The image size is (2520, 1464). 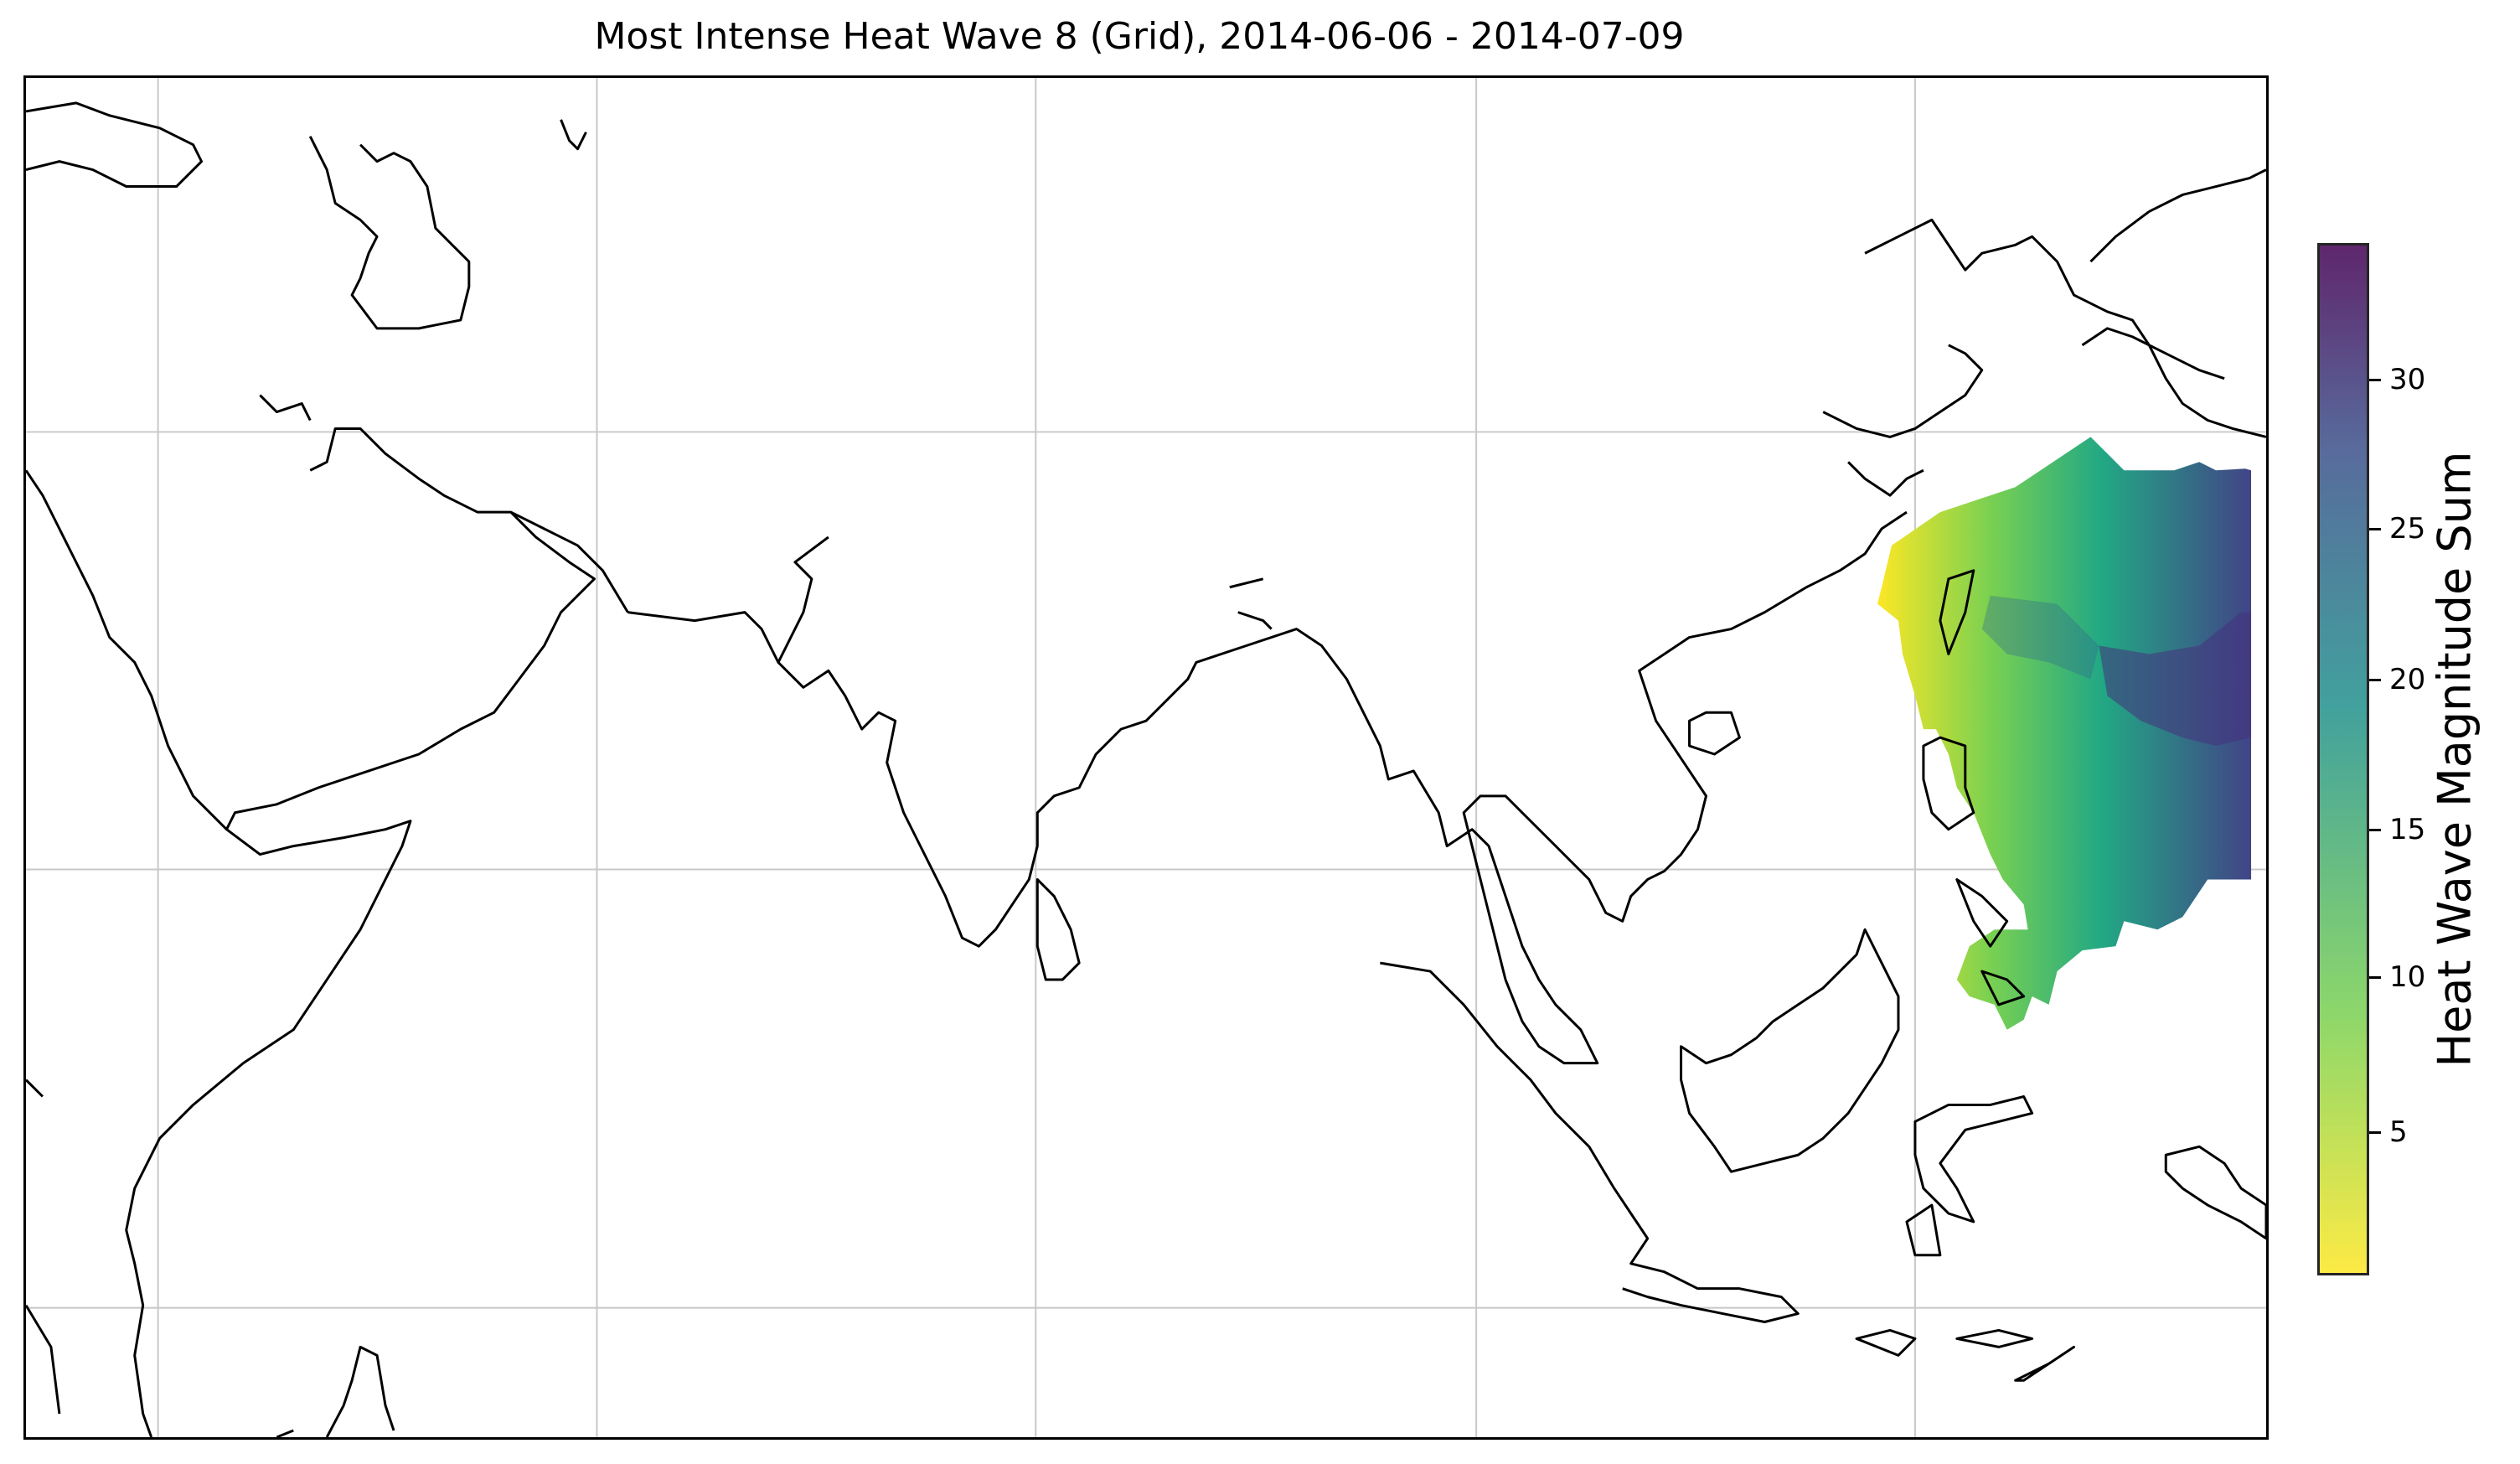 I want to click on coastline-borneo, so click(x=1790, y=1050).